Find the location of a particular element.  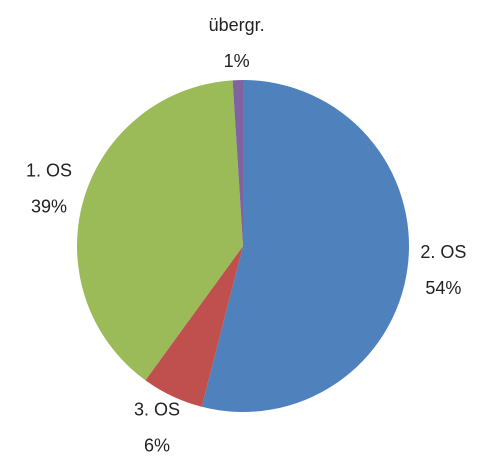

slice-label: 2. OS is located at coordinates (443, 252).